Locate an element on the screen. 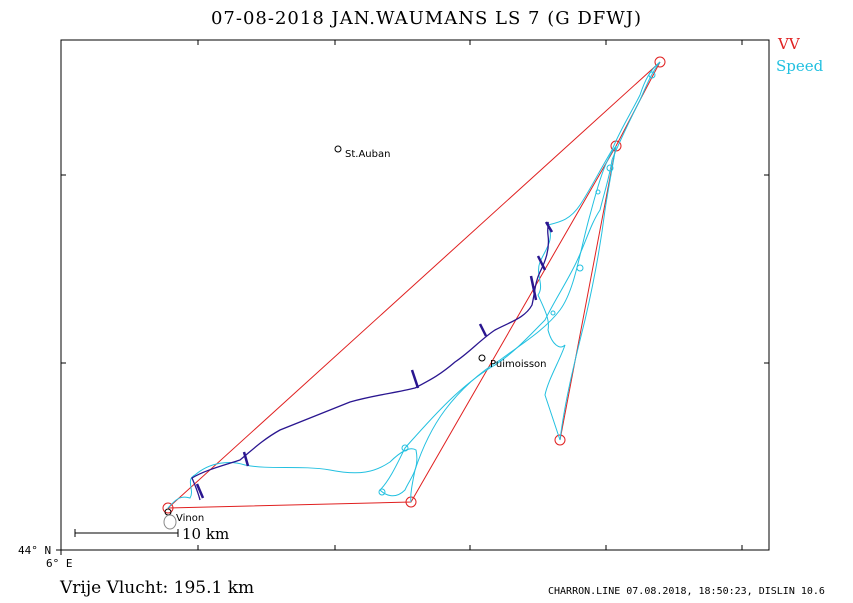  place-vinon: Vinon is located at coordinates (184, 516).